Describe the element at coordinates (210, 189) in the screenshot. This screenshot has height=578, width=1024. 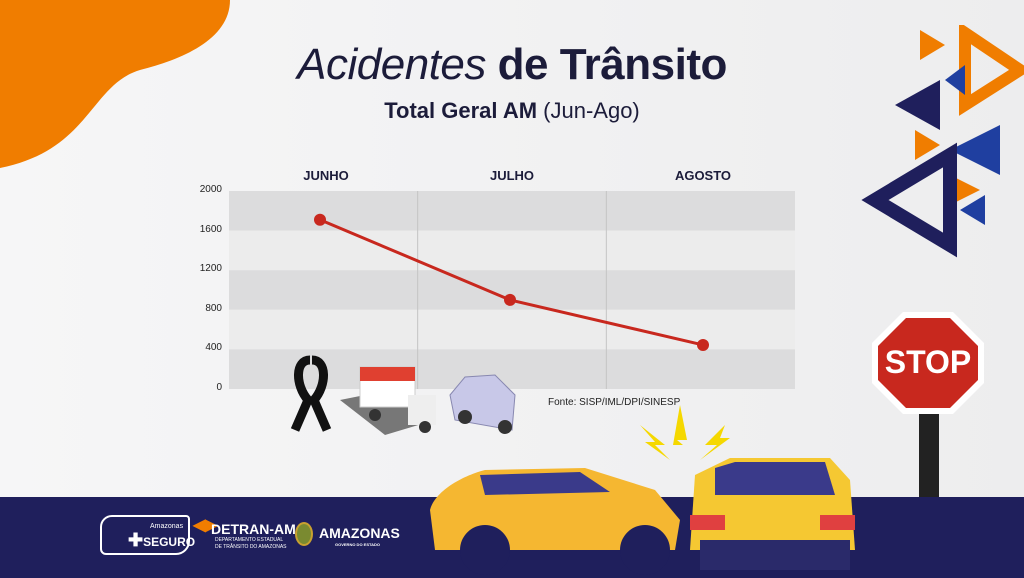
I see `y-tick-label: 2000` at that location.